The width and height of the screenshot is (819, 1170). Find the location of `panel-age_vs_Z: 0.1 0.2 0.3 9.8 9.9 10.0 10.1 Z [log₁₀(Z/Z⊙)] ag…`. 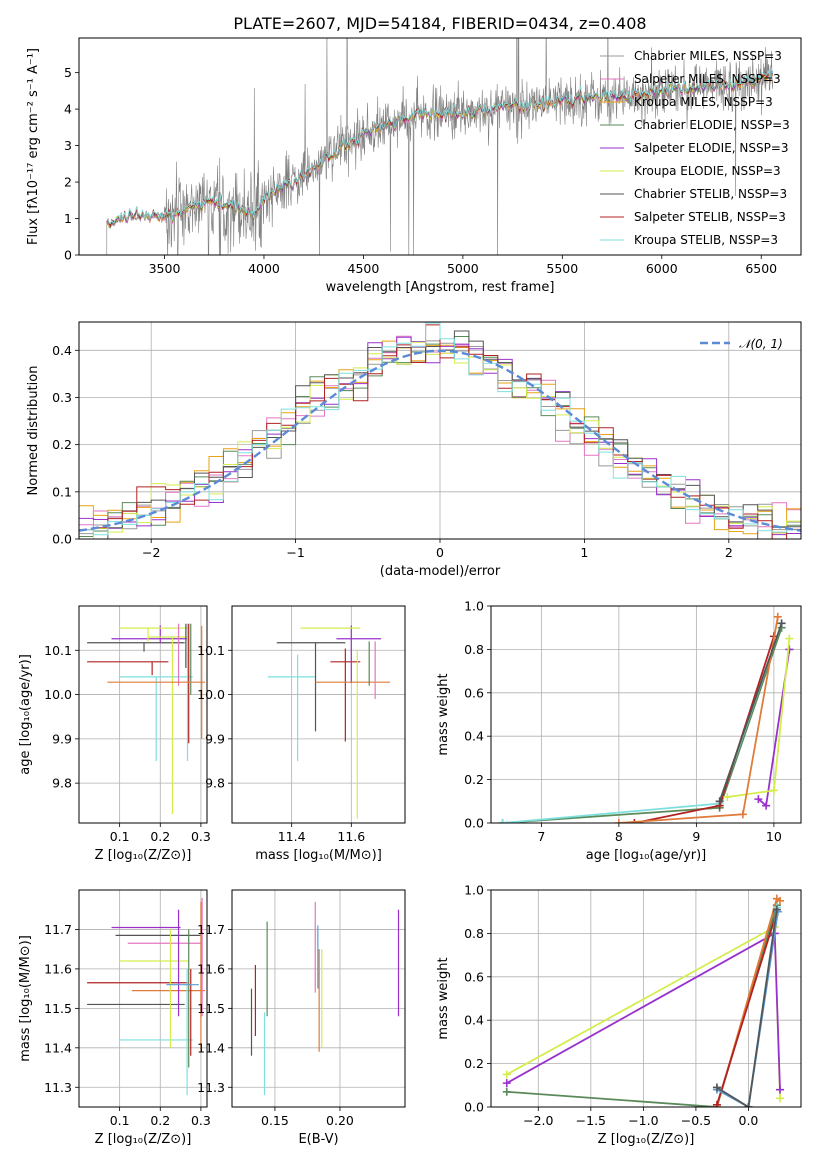

panel-age_vs_Z: 0.1 0.2 0.3 9.8 9.9 10.0 10.1 Z [log₁₀(Z/Z⊙)] ag… is located at coordinates (114, 734).